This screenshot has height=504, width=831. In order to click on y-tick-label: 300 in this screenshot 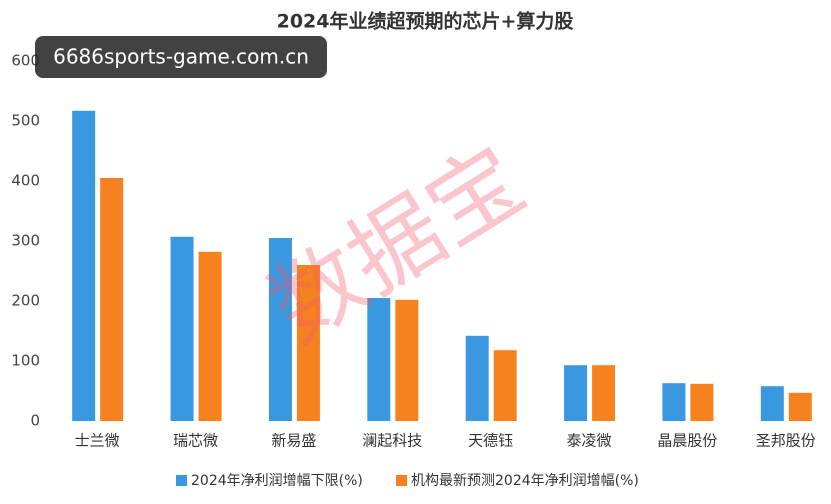, I will do `click(25, 241)`.